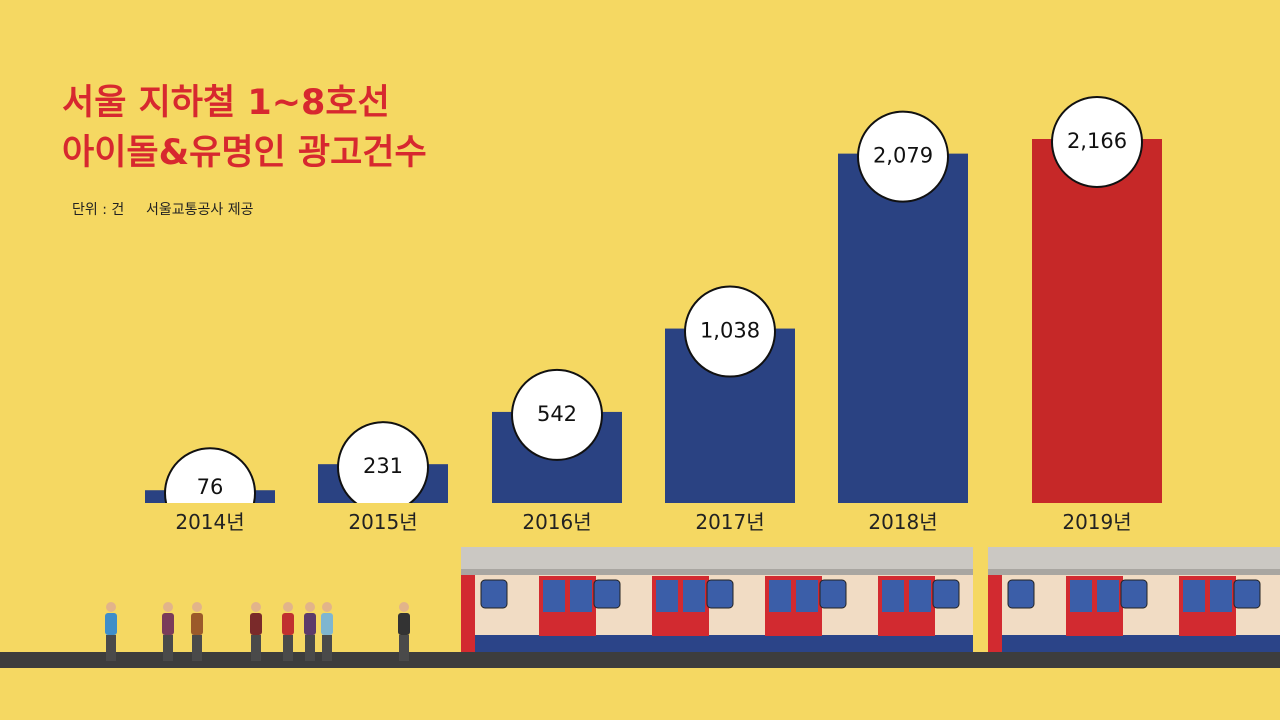 The image size is (1280, 720). I want to click on title-line: 아이돌&유명인 광고건수, so click(244, 153).